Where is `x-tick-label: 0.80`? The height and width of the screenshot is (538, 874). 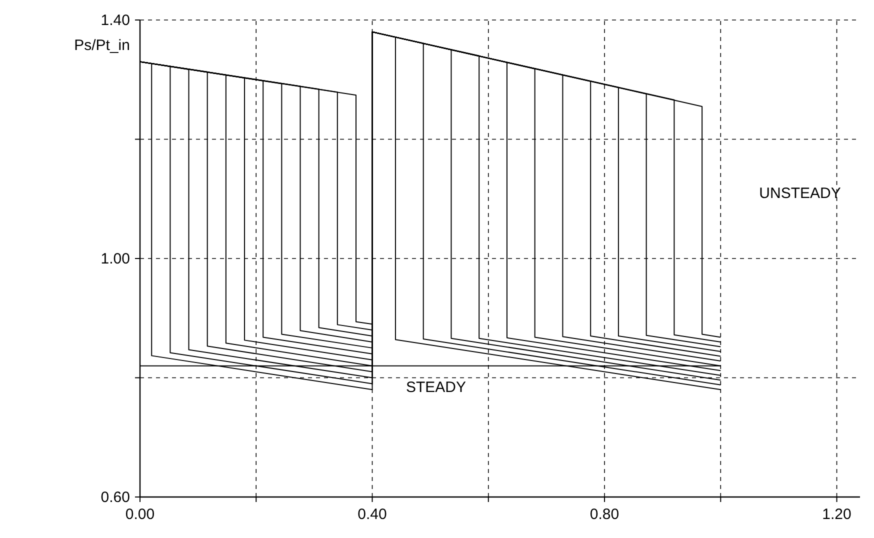 x-tick-label: 0.80 is located at coordinates (605, 514).